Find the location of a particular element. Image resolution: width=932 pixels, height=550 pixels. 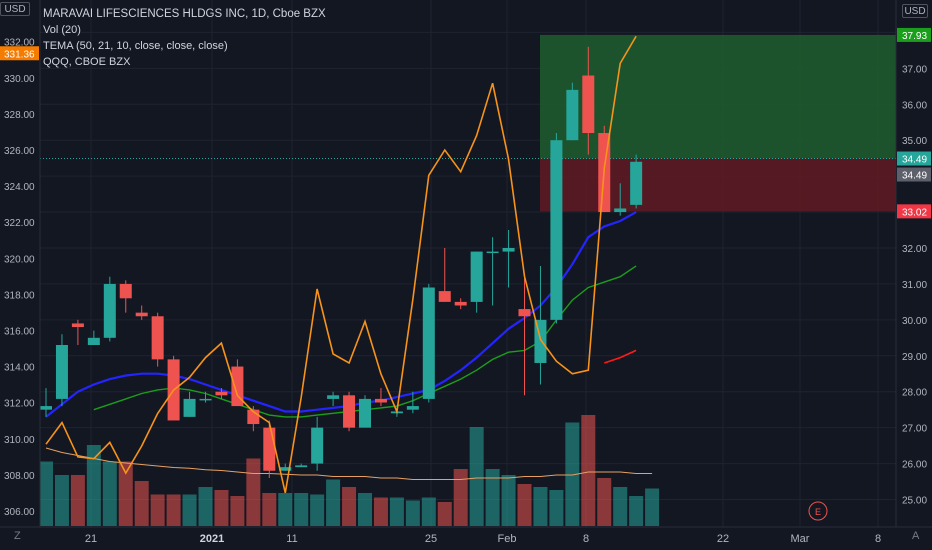

right-axis-tick-label: 26.00 is located at coordinates (914, 465).